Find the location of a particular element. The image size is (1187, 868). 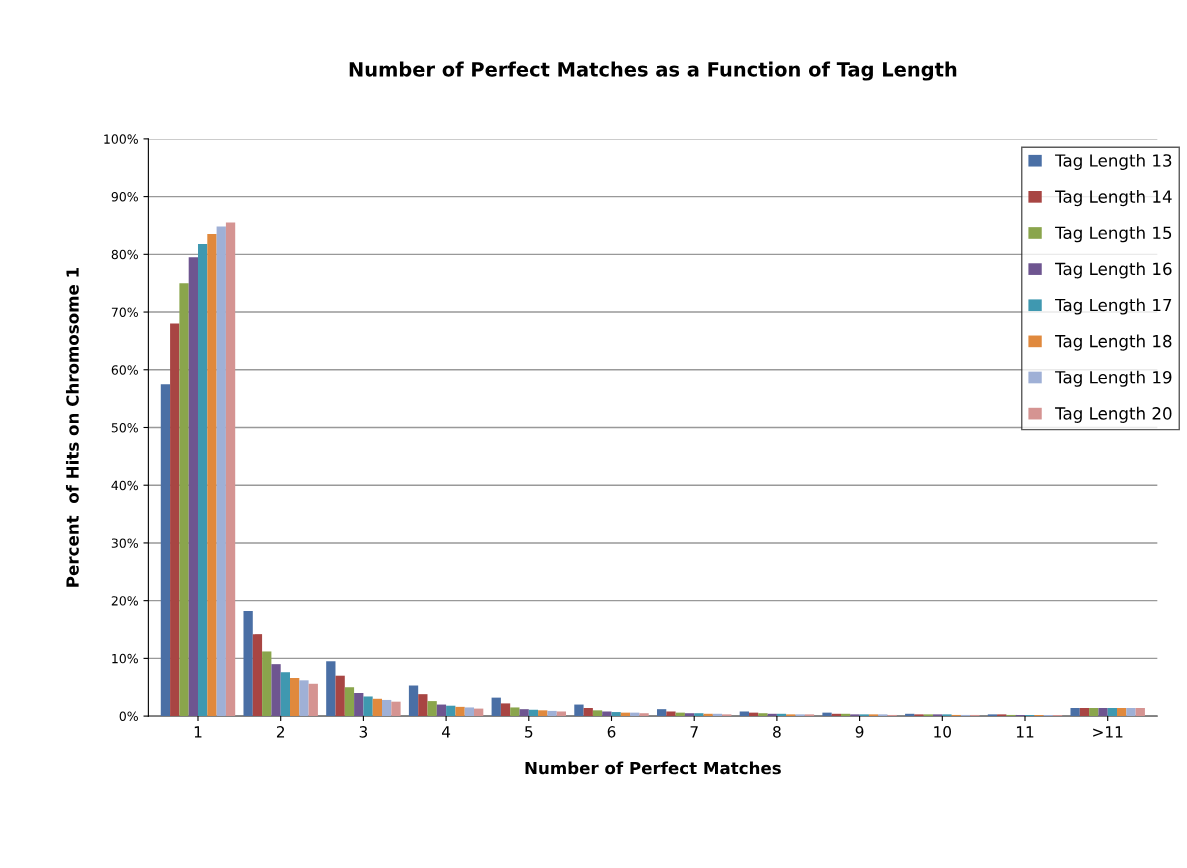

y-tick-label: 10% is located at coordinates (125, 658).